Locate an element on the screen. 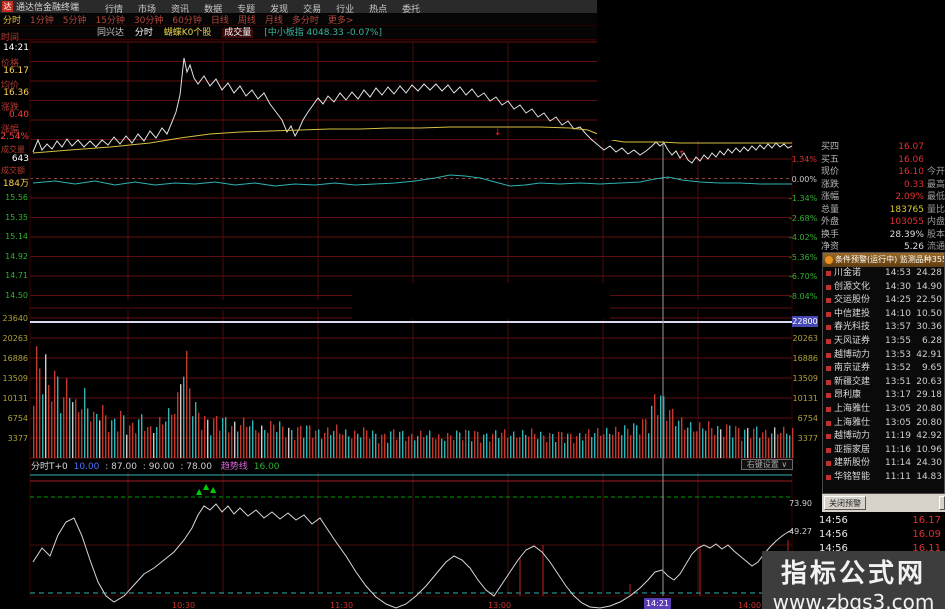  quote-row: 涨幅 2.09% 最低 is located at coordinates (881, 197).